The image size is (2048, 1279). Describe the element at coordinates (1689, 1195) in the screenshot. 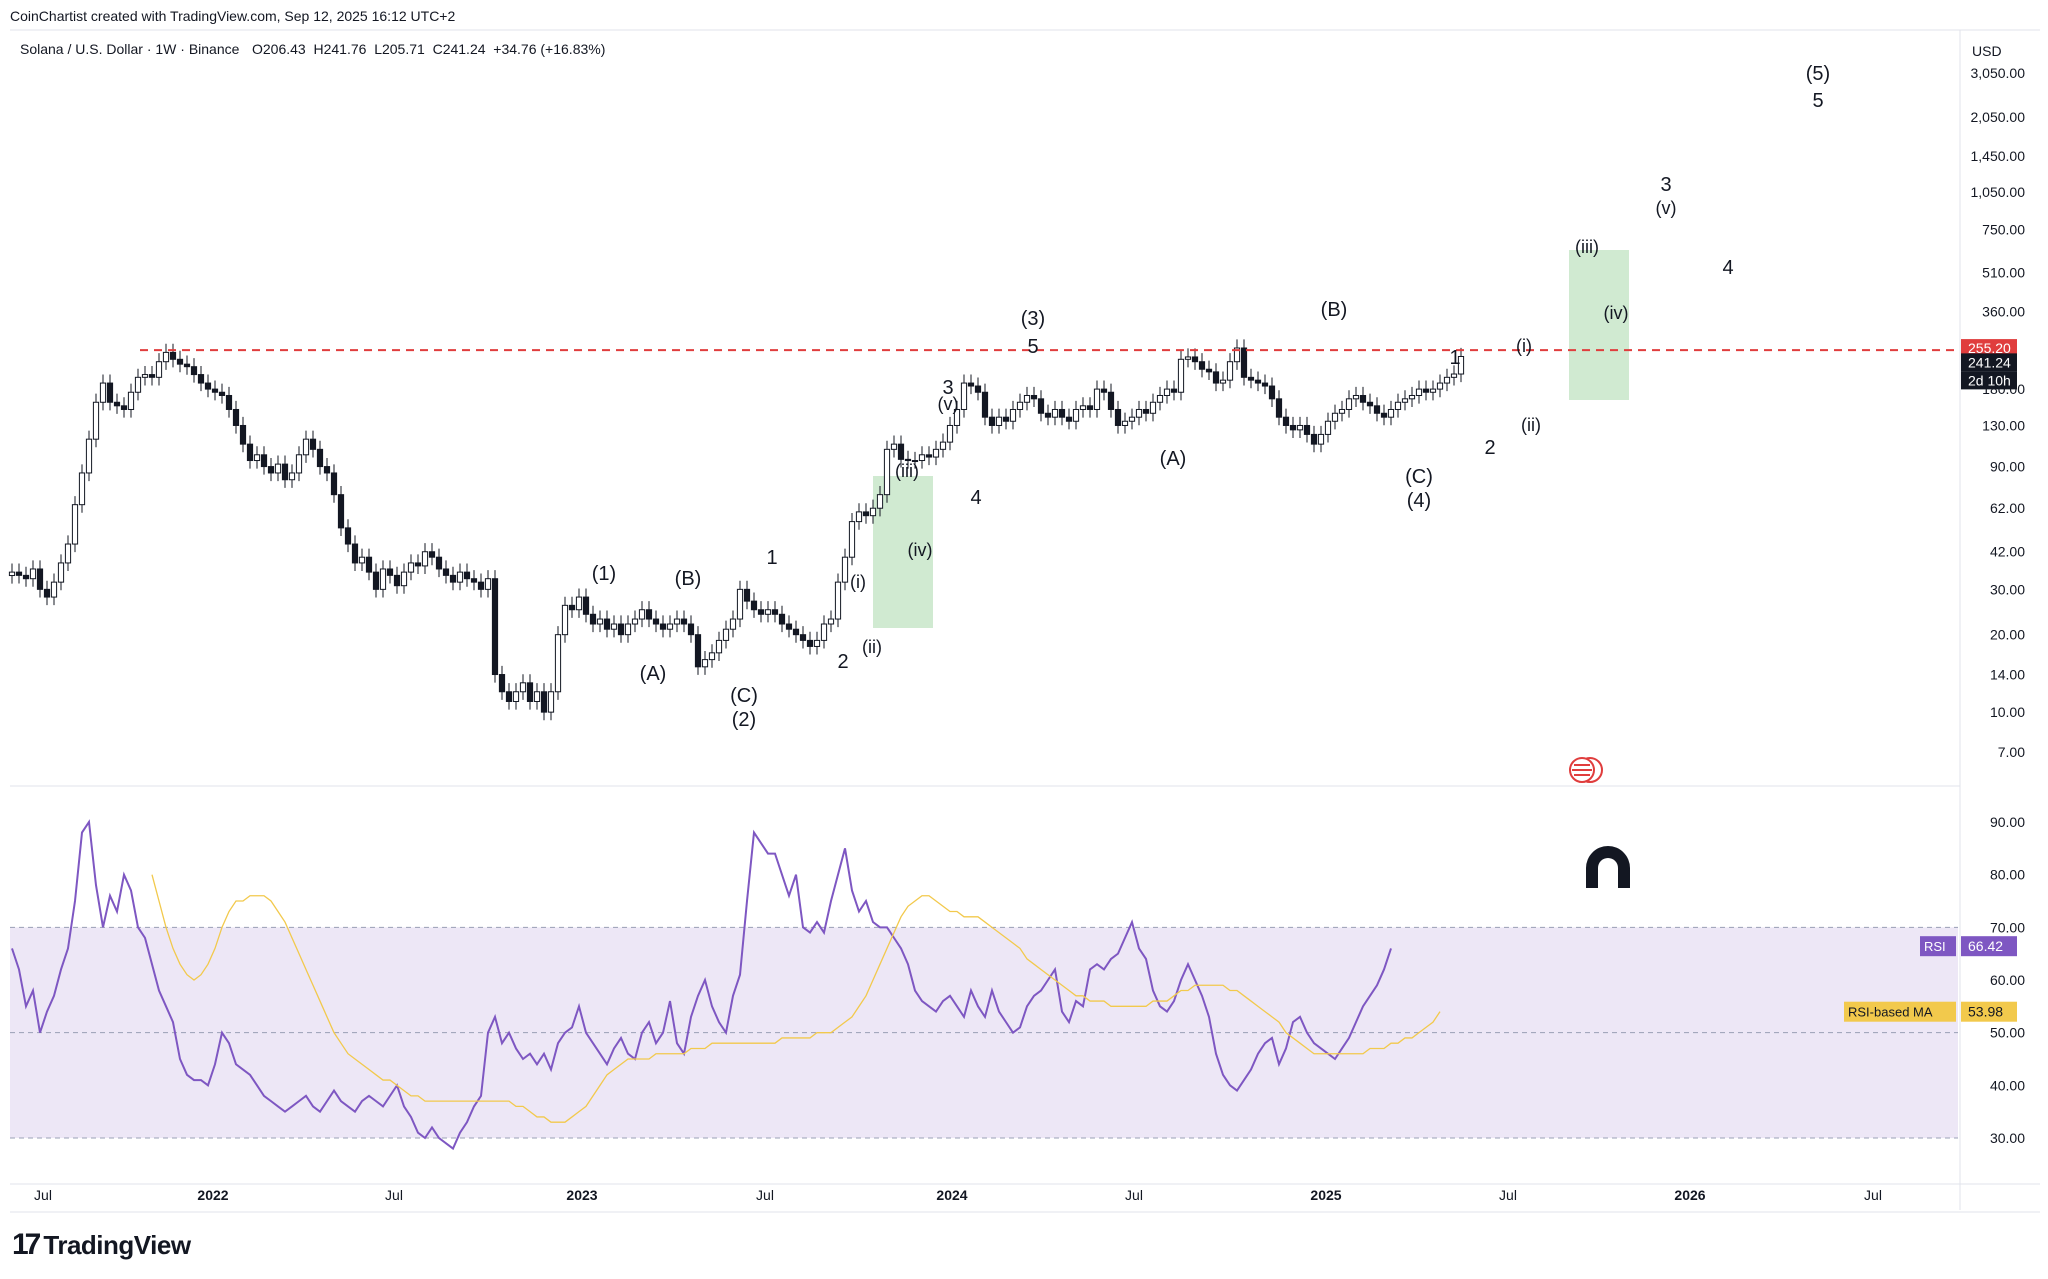

I see `time-axis-tick: 2026` at that location.